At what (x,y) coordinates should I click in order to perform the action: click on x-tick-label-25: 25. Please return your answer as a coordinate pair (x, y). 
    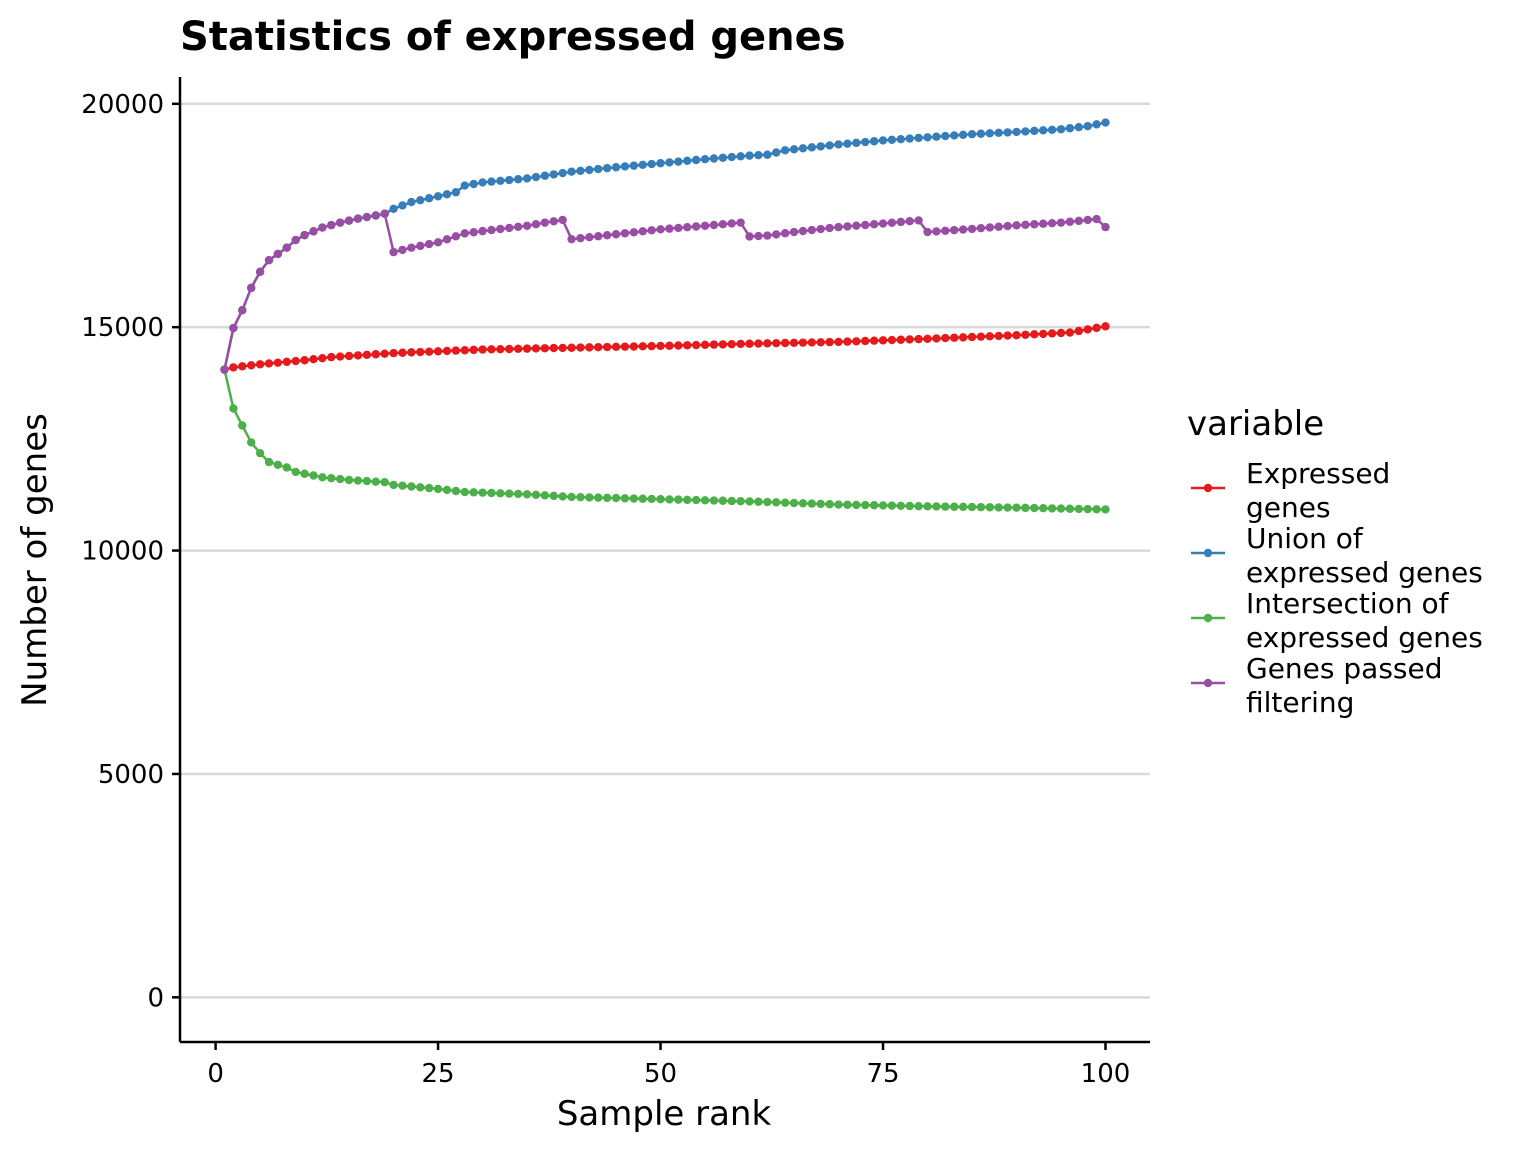
    Looking at the image, I should click on (438, 1074).